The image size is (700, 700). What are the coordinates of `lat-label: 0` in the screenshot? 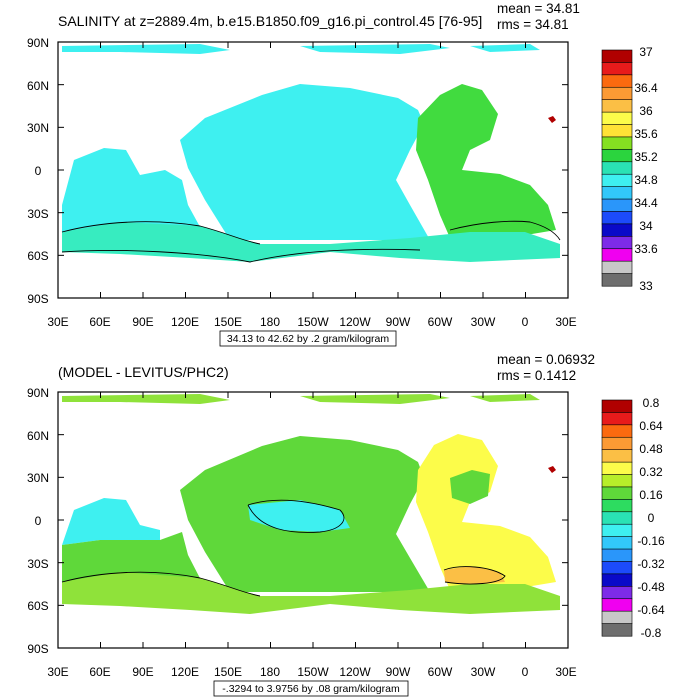 It's located at (38, 171).